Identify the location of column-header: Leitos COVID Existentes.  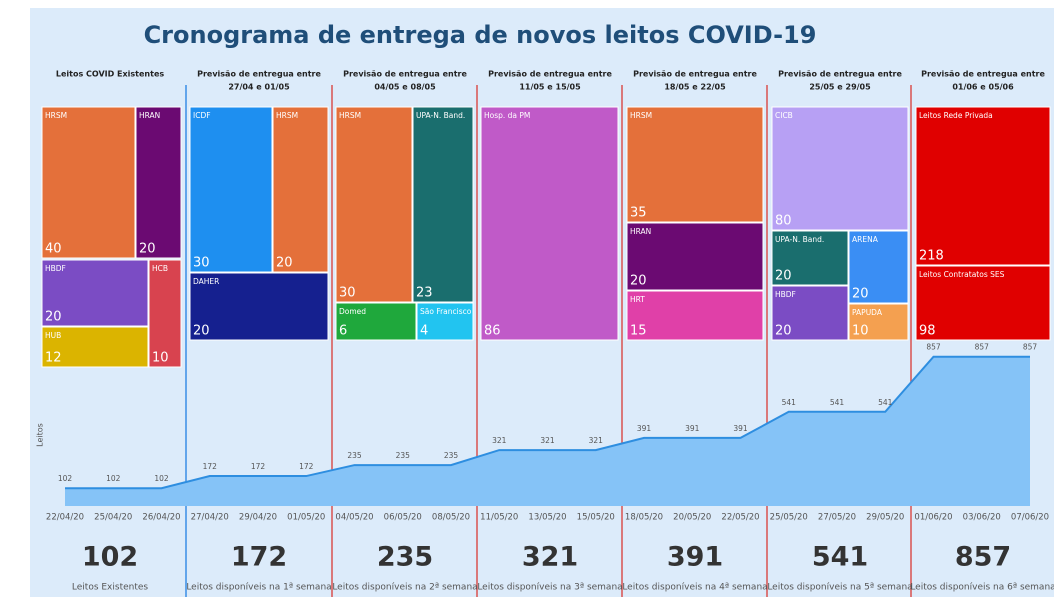
(110, 74).